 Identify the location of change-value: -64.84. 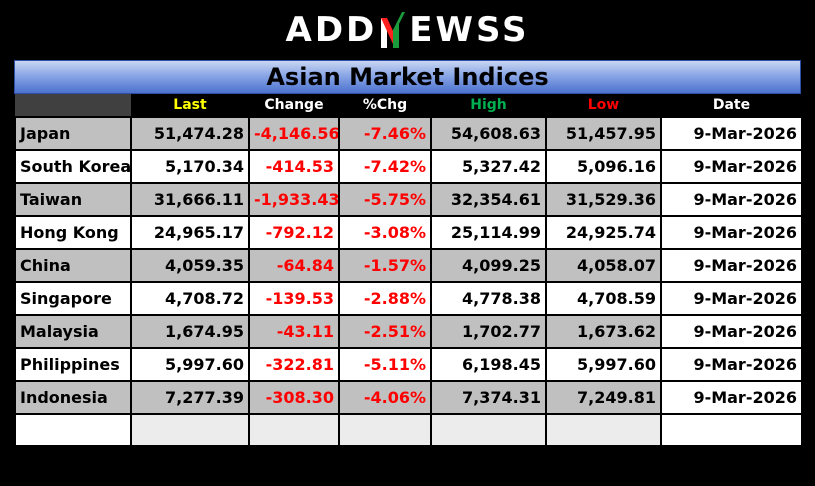
(294, 265).